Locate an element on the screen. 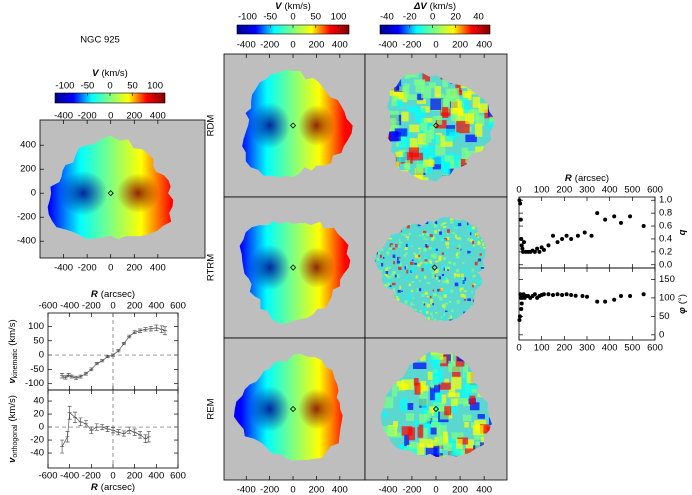 Image resolution: width=692 pixels, height=495 pixels. x-tick-label: -600 is located at coordinates (47, 476).